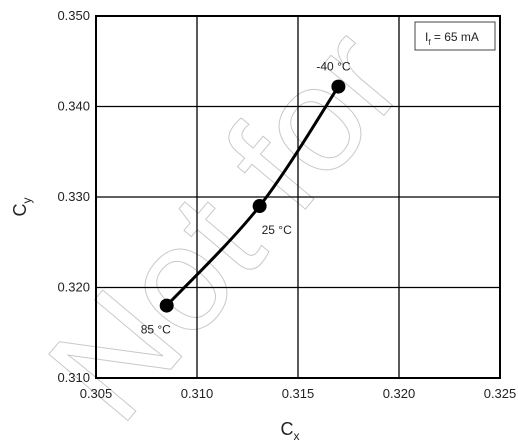 This screenshot has width=518, height=443. What do you see at coordinates (96, 393) in the screenshot?
I see `x-tick-label: 0.305` at bounding box center [96, 393].